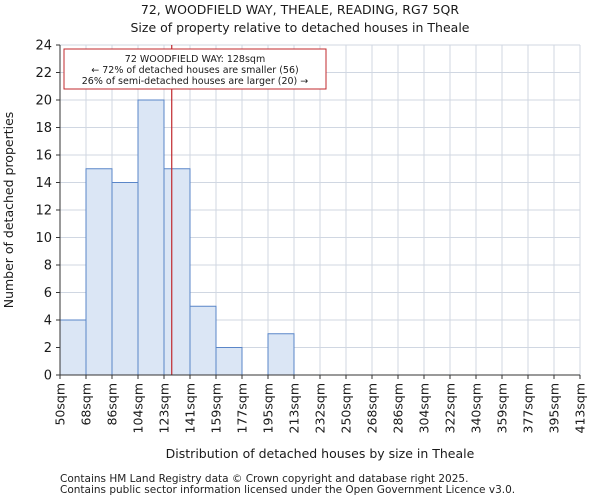 Image resolution: width=600 pixels, height=500 pixels. I want to click on y-tick-label: 8, so click(48, 266).